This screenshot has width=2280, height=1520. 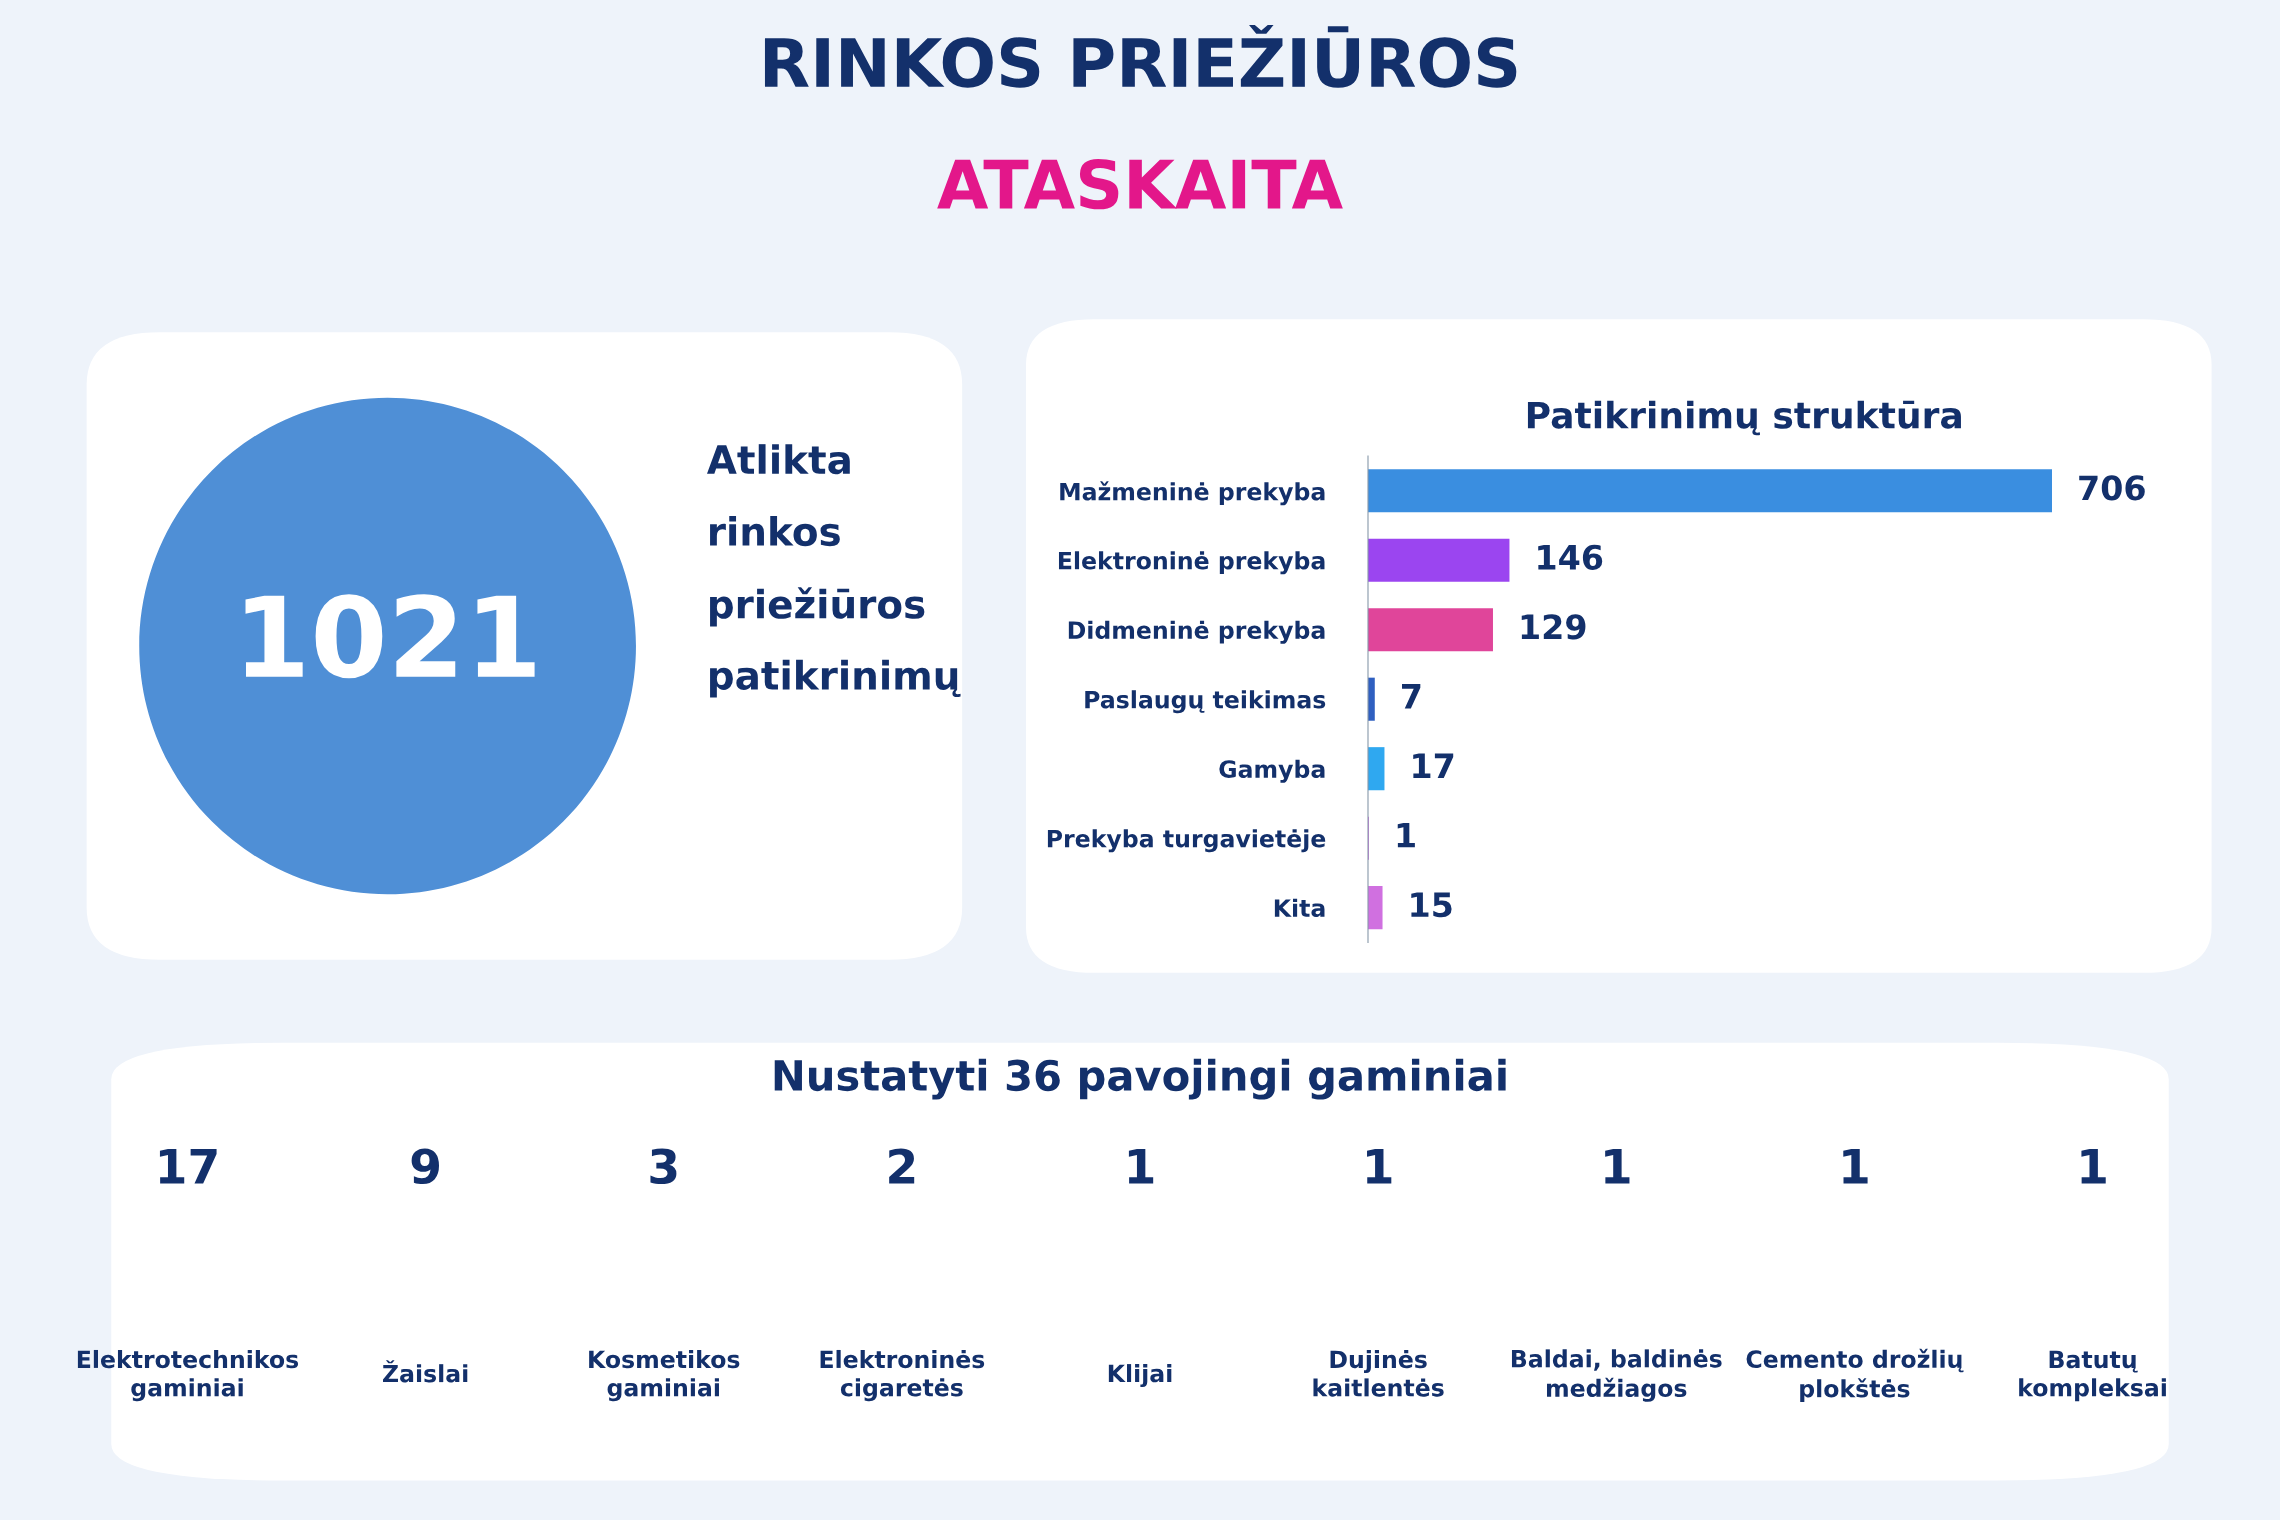 I want to click on category-label: Baldai, baldinės medžiagos, so click(x=1616, y=1375).